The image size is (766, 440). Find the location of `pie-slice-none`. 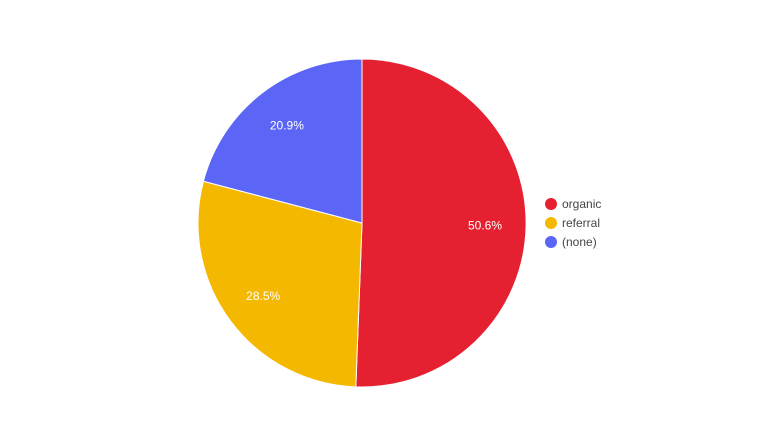

pie-slice-none is located at coordinates (282, 141).